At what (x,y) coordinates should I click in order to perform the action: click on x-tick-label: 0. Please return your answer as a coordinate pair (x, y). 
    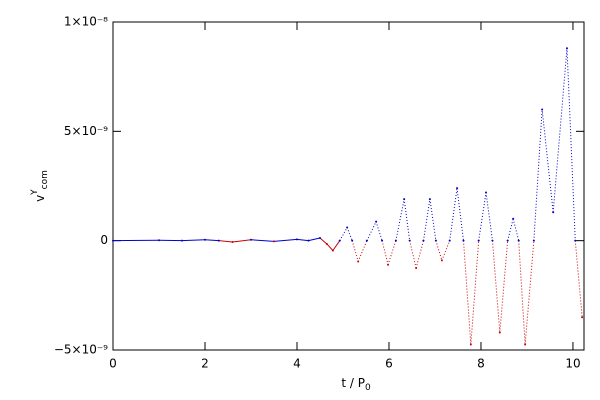
    Looking at the image, I should click on (113, 364).